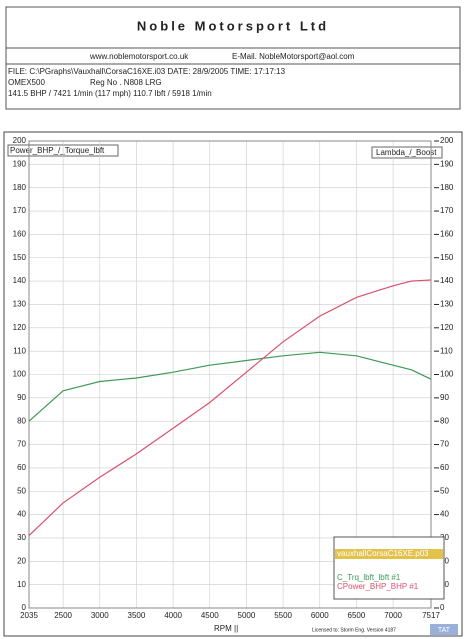  Describe the element at coordinates (21, 397) in the screenshot. I see `y-tick-label: 90` at that location.